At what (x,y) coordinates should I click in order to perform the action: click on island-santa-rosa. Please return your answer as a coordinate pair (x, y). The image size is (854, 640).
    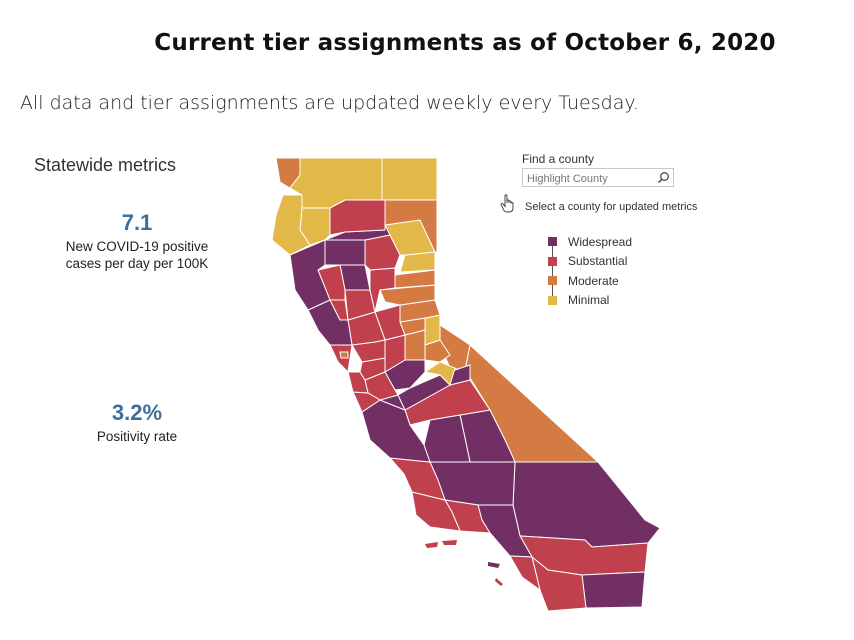
    Looking at the image, I should click on (431, 545).